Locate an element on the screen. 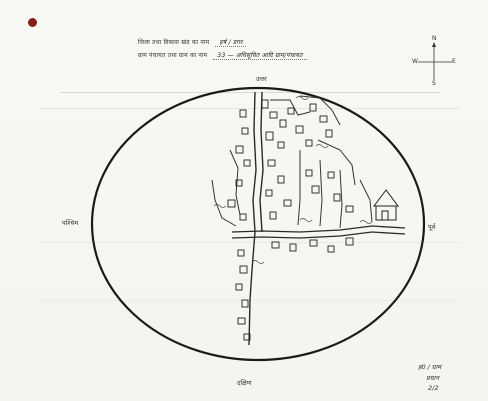  signature-line-2: प्रधान is located at coordinates (432, 378).